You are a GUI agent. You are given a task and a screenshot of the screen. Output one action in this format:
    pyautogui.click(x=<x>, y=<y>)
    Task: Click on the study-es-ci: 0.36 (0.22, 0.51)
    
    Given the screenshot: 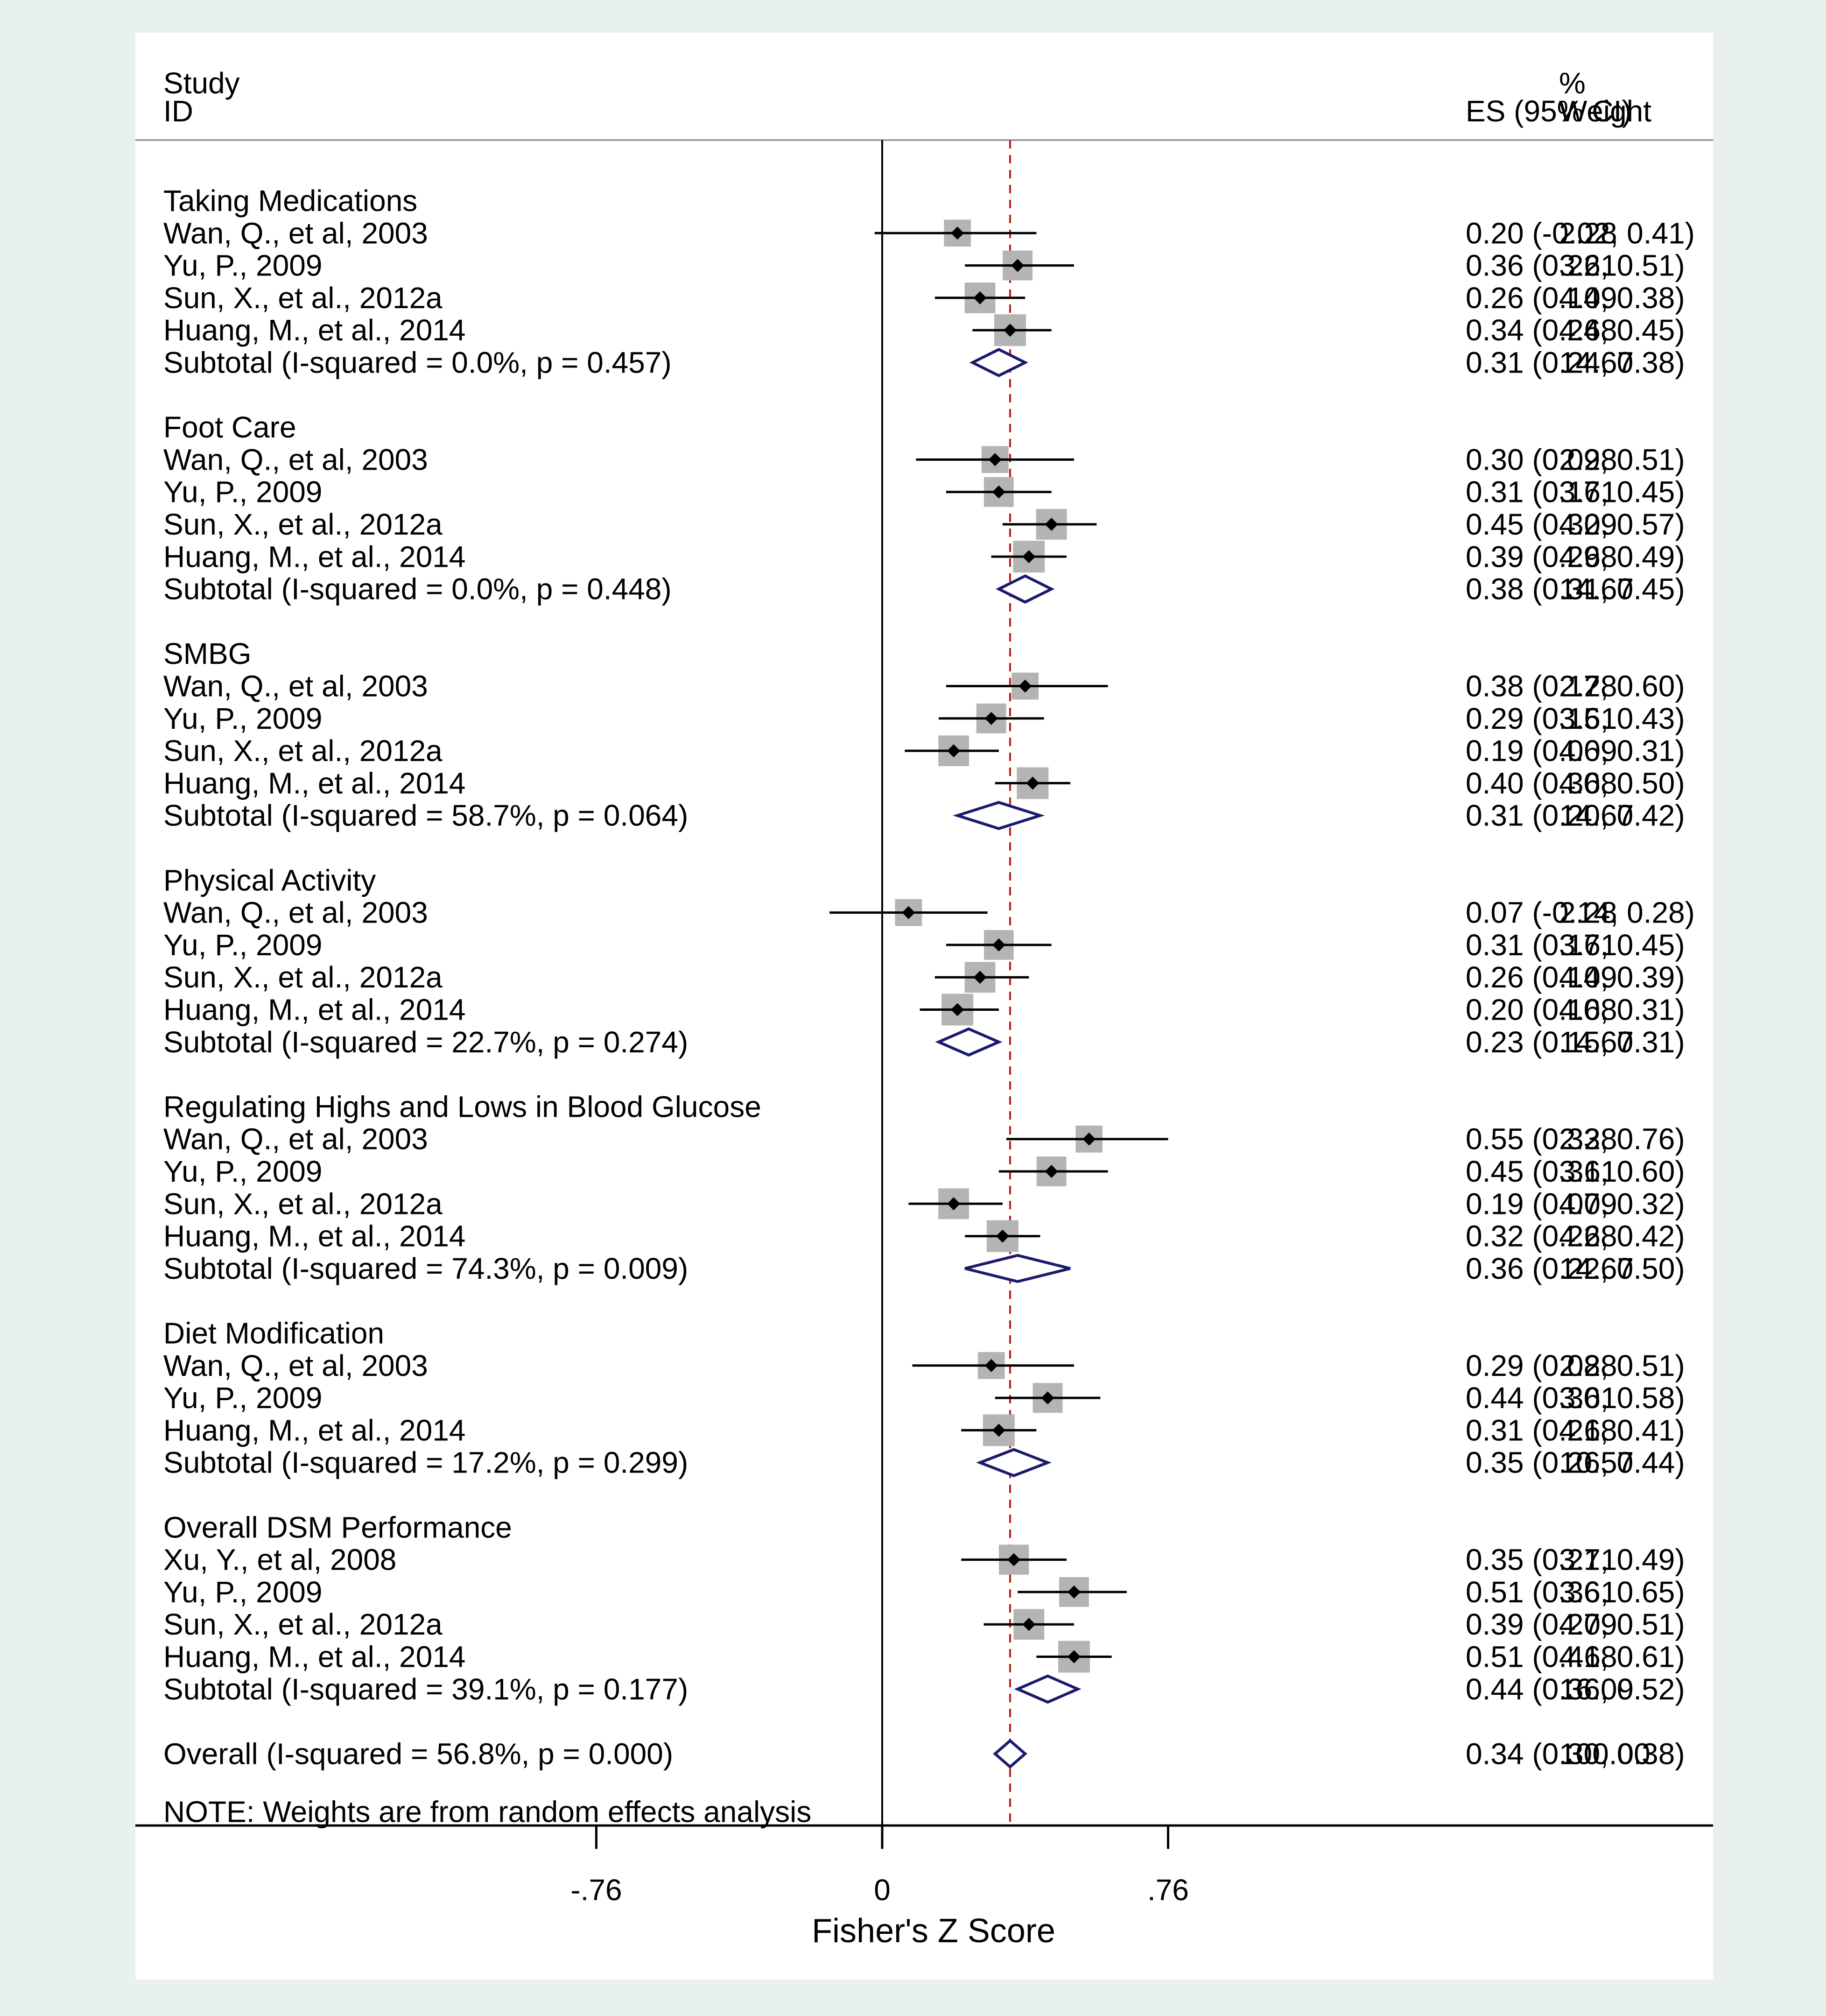 What is the action you would take?
    pyautogui.click(x=1575, y=266)
    